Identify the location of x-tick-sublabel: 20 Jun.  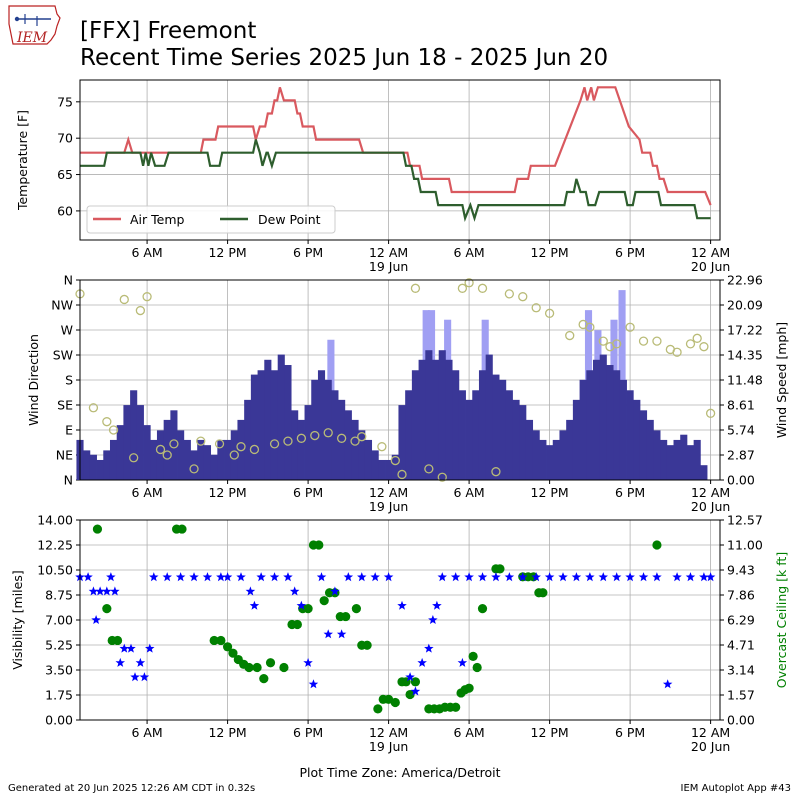
(710, 266).